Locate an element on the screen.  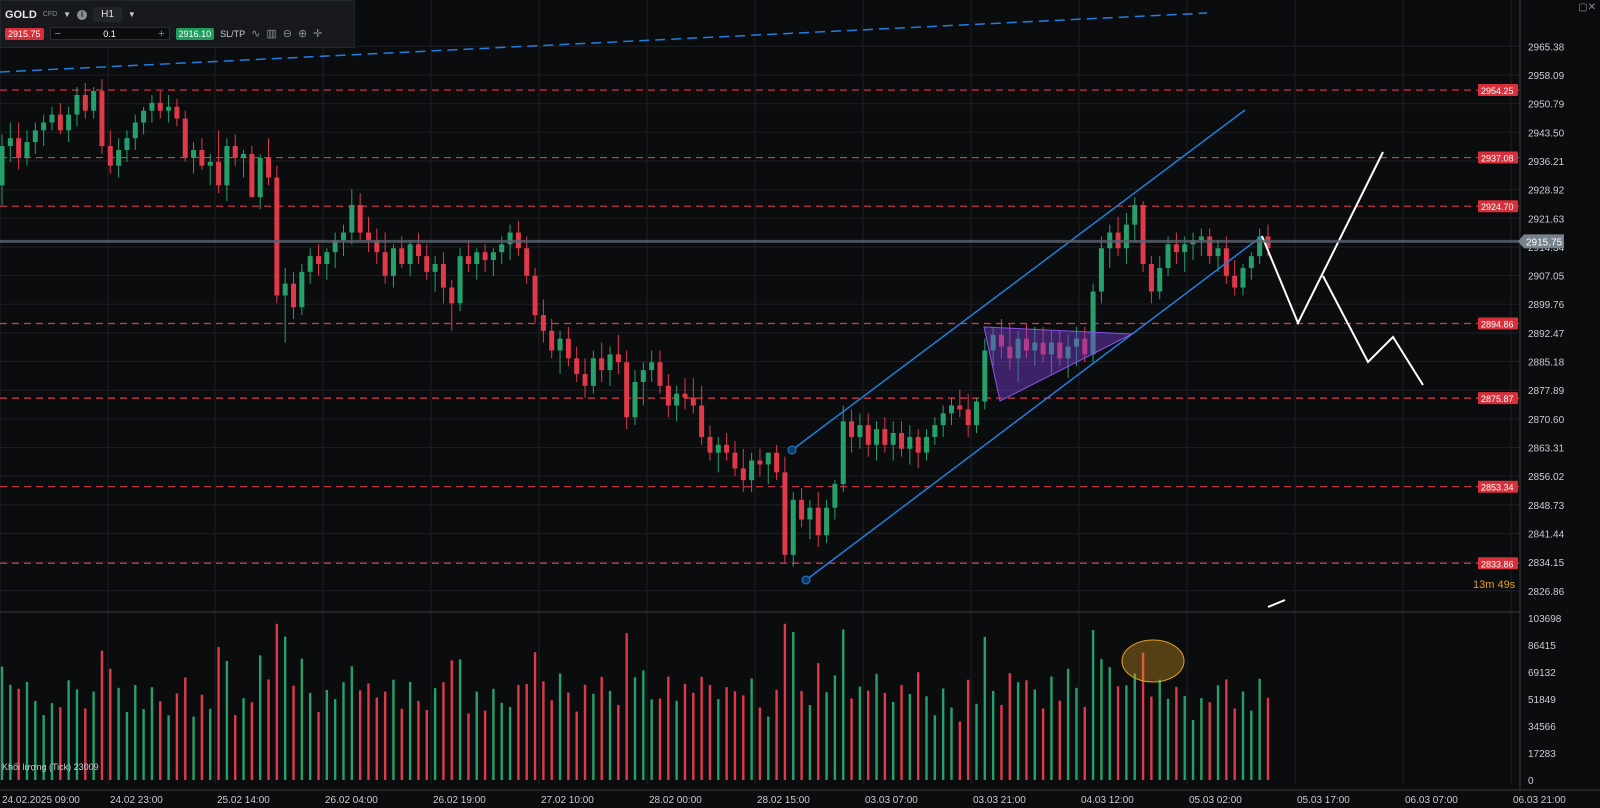
price-tick-label: 2848.73 is located at coordinates (1546, 506).